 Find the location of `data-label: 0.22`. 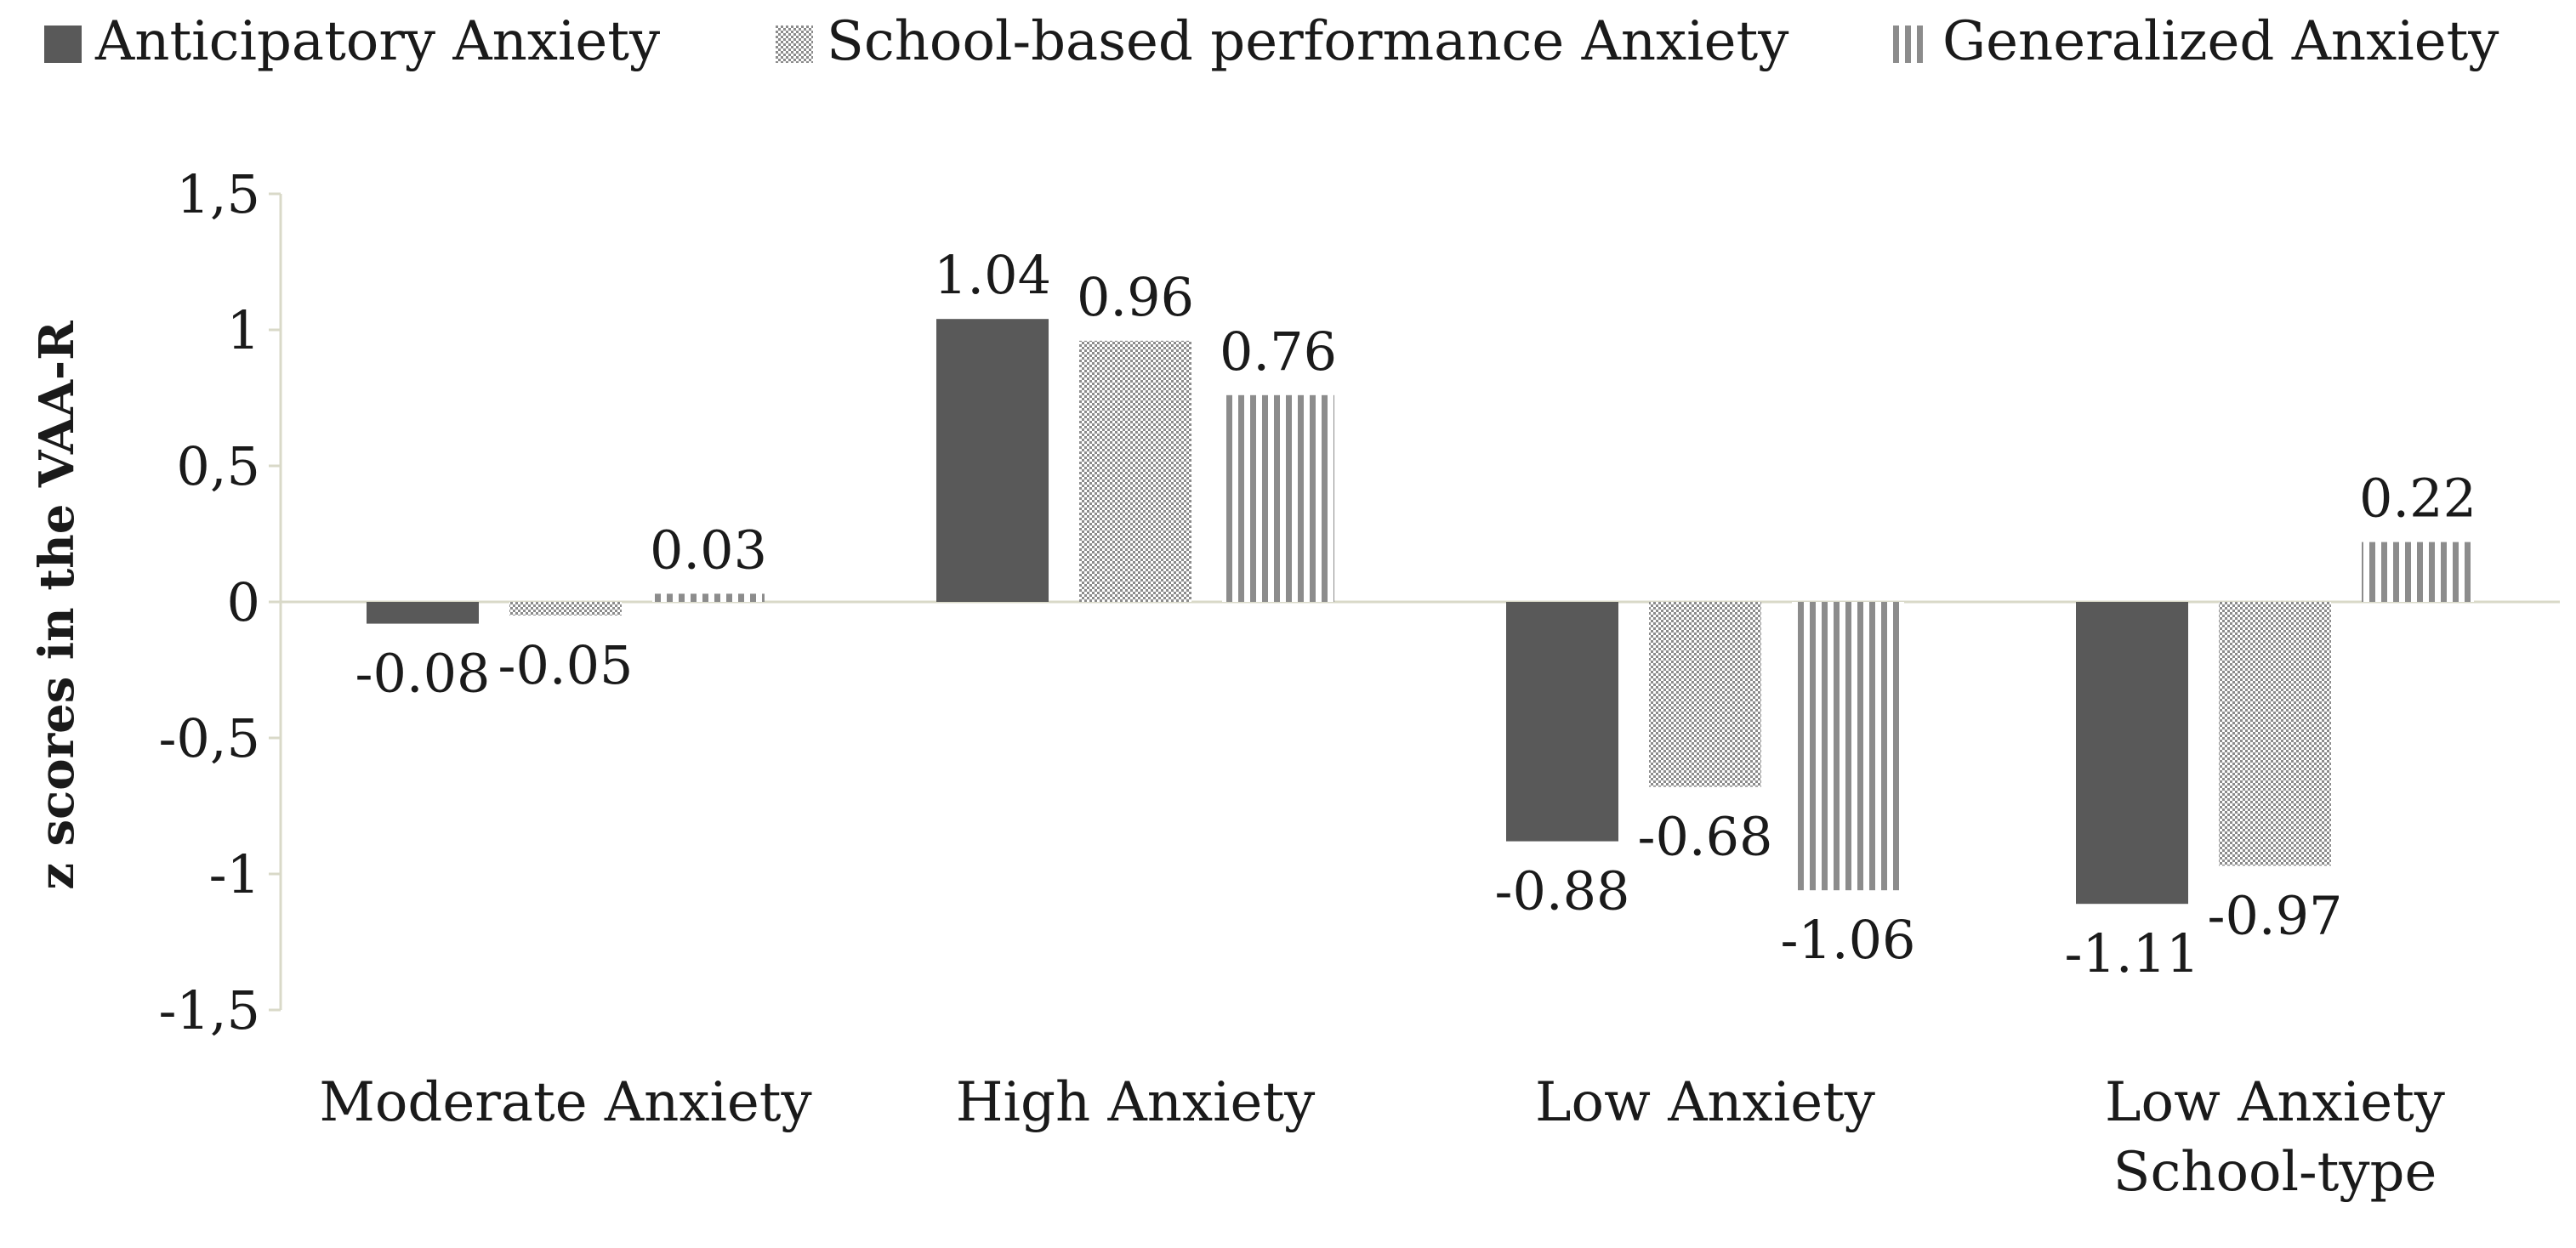

data-label: 0.22 is located at coordinates (2417, 499).